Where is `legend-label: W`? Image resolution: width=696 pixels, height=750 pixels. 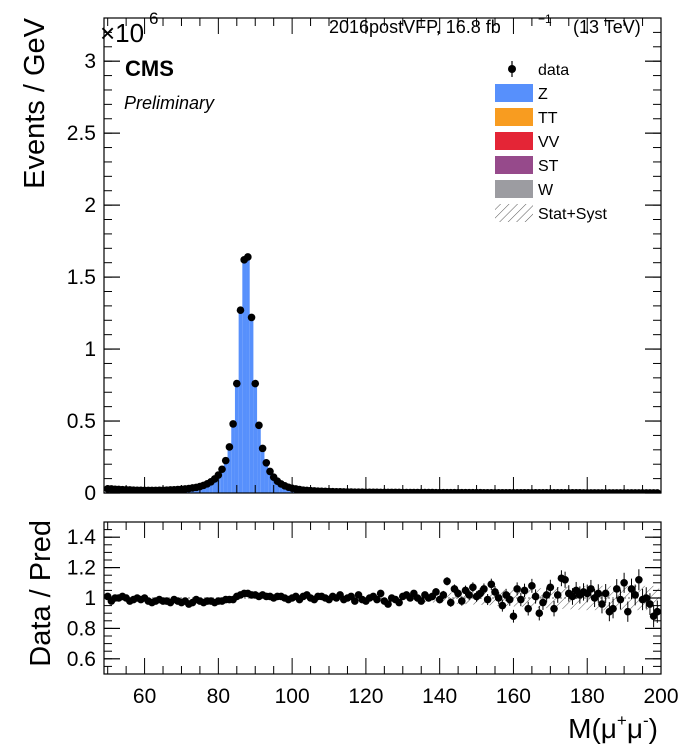
legend-label: W is located at coordinates (546, 190).